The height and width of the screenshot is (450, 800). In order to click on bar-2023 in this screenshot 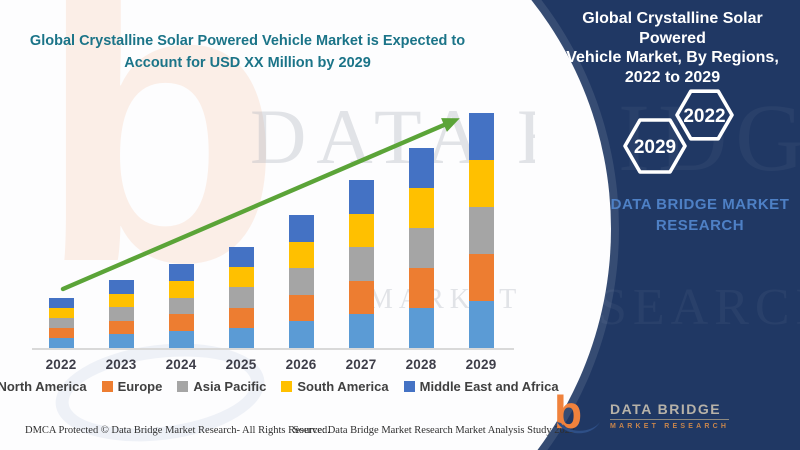, I will do `click(121, 314)`.